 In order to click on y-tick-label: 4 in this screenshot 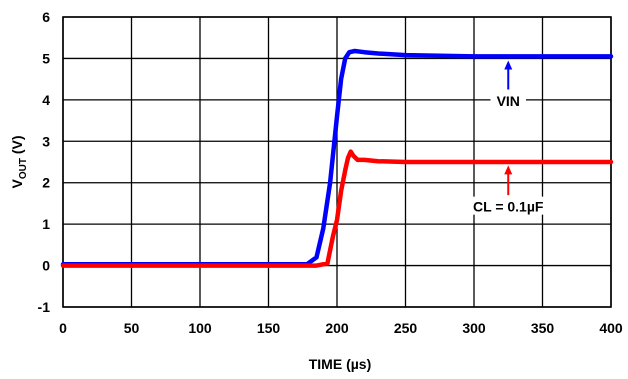, I will do `click(46, 100)`.